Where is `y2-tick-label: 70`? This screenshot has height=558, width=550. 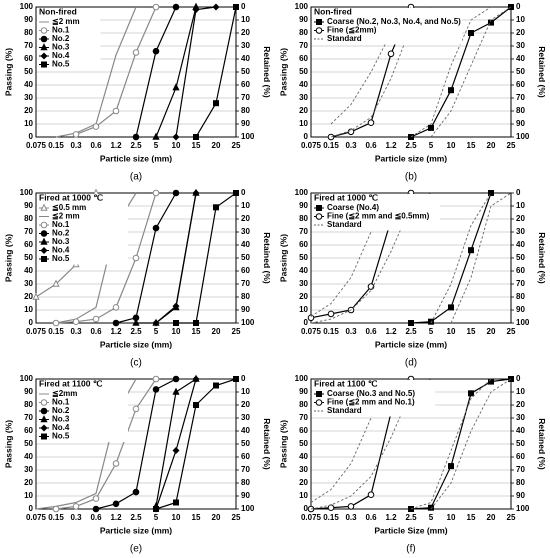 y2-tick-label: 70 is located at coordinates (245, 469).